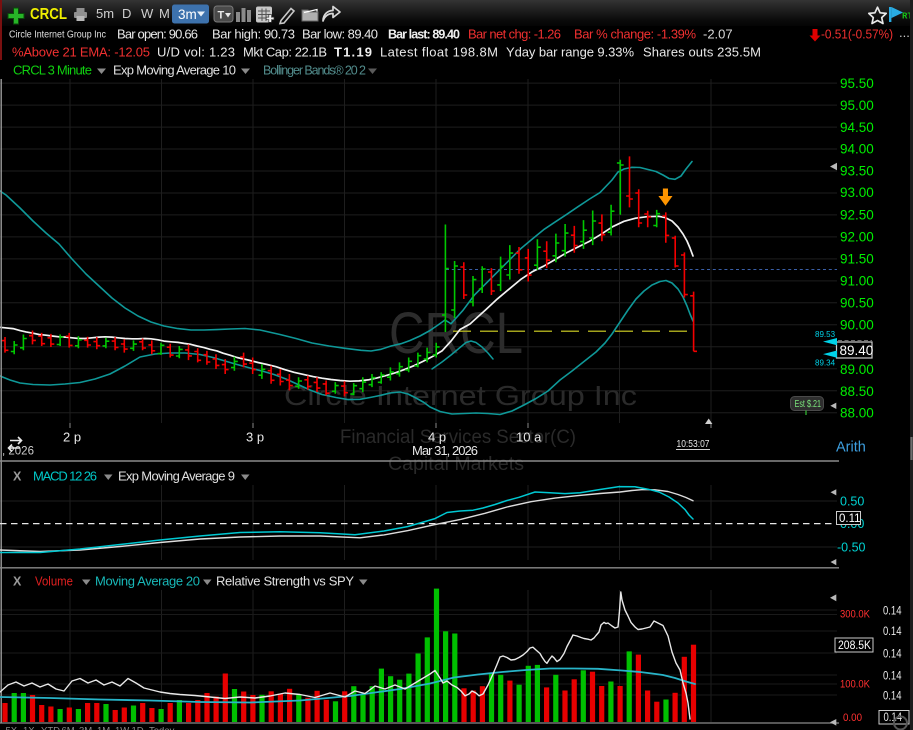 This screenshot has width=913, height=730. Describe the element at coordinates (857, 127) in the screenshot. I see `svg-text: 94.50` at that location.